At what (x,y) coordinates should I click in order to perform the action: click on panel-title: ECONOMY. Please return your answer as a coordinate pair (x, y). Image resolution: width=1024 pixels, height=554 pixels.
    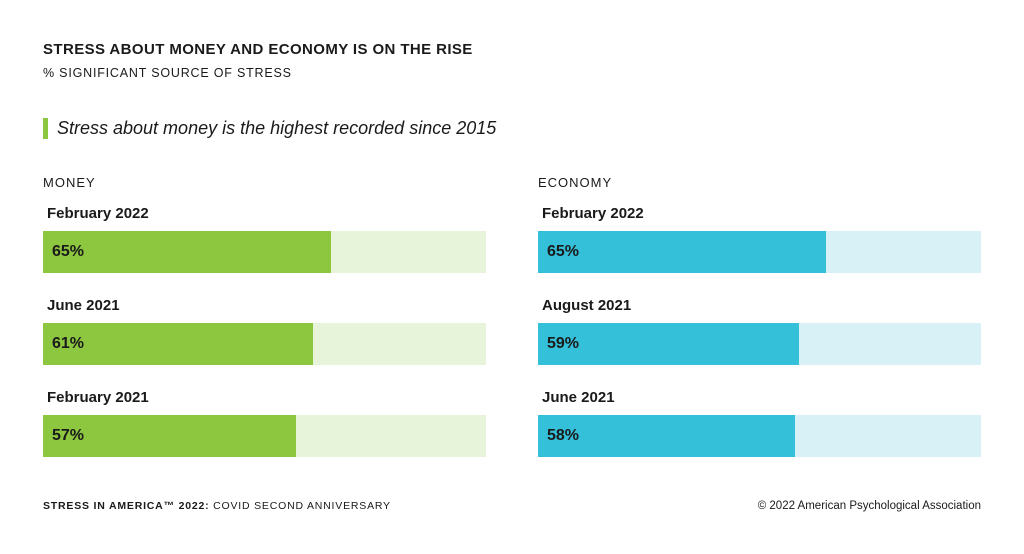
    Looking at the image, I should click on (575, 182).